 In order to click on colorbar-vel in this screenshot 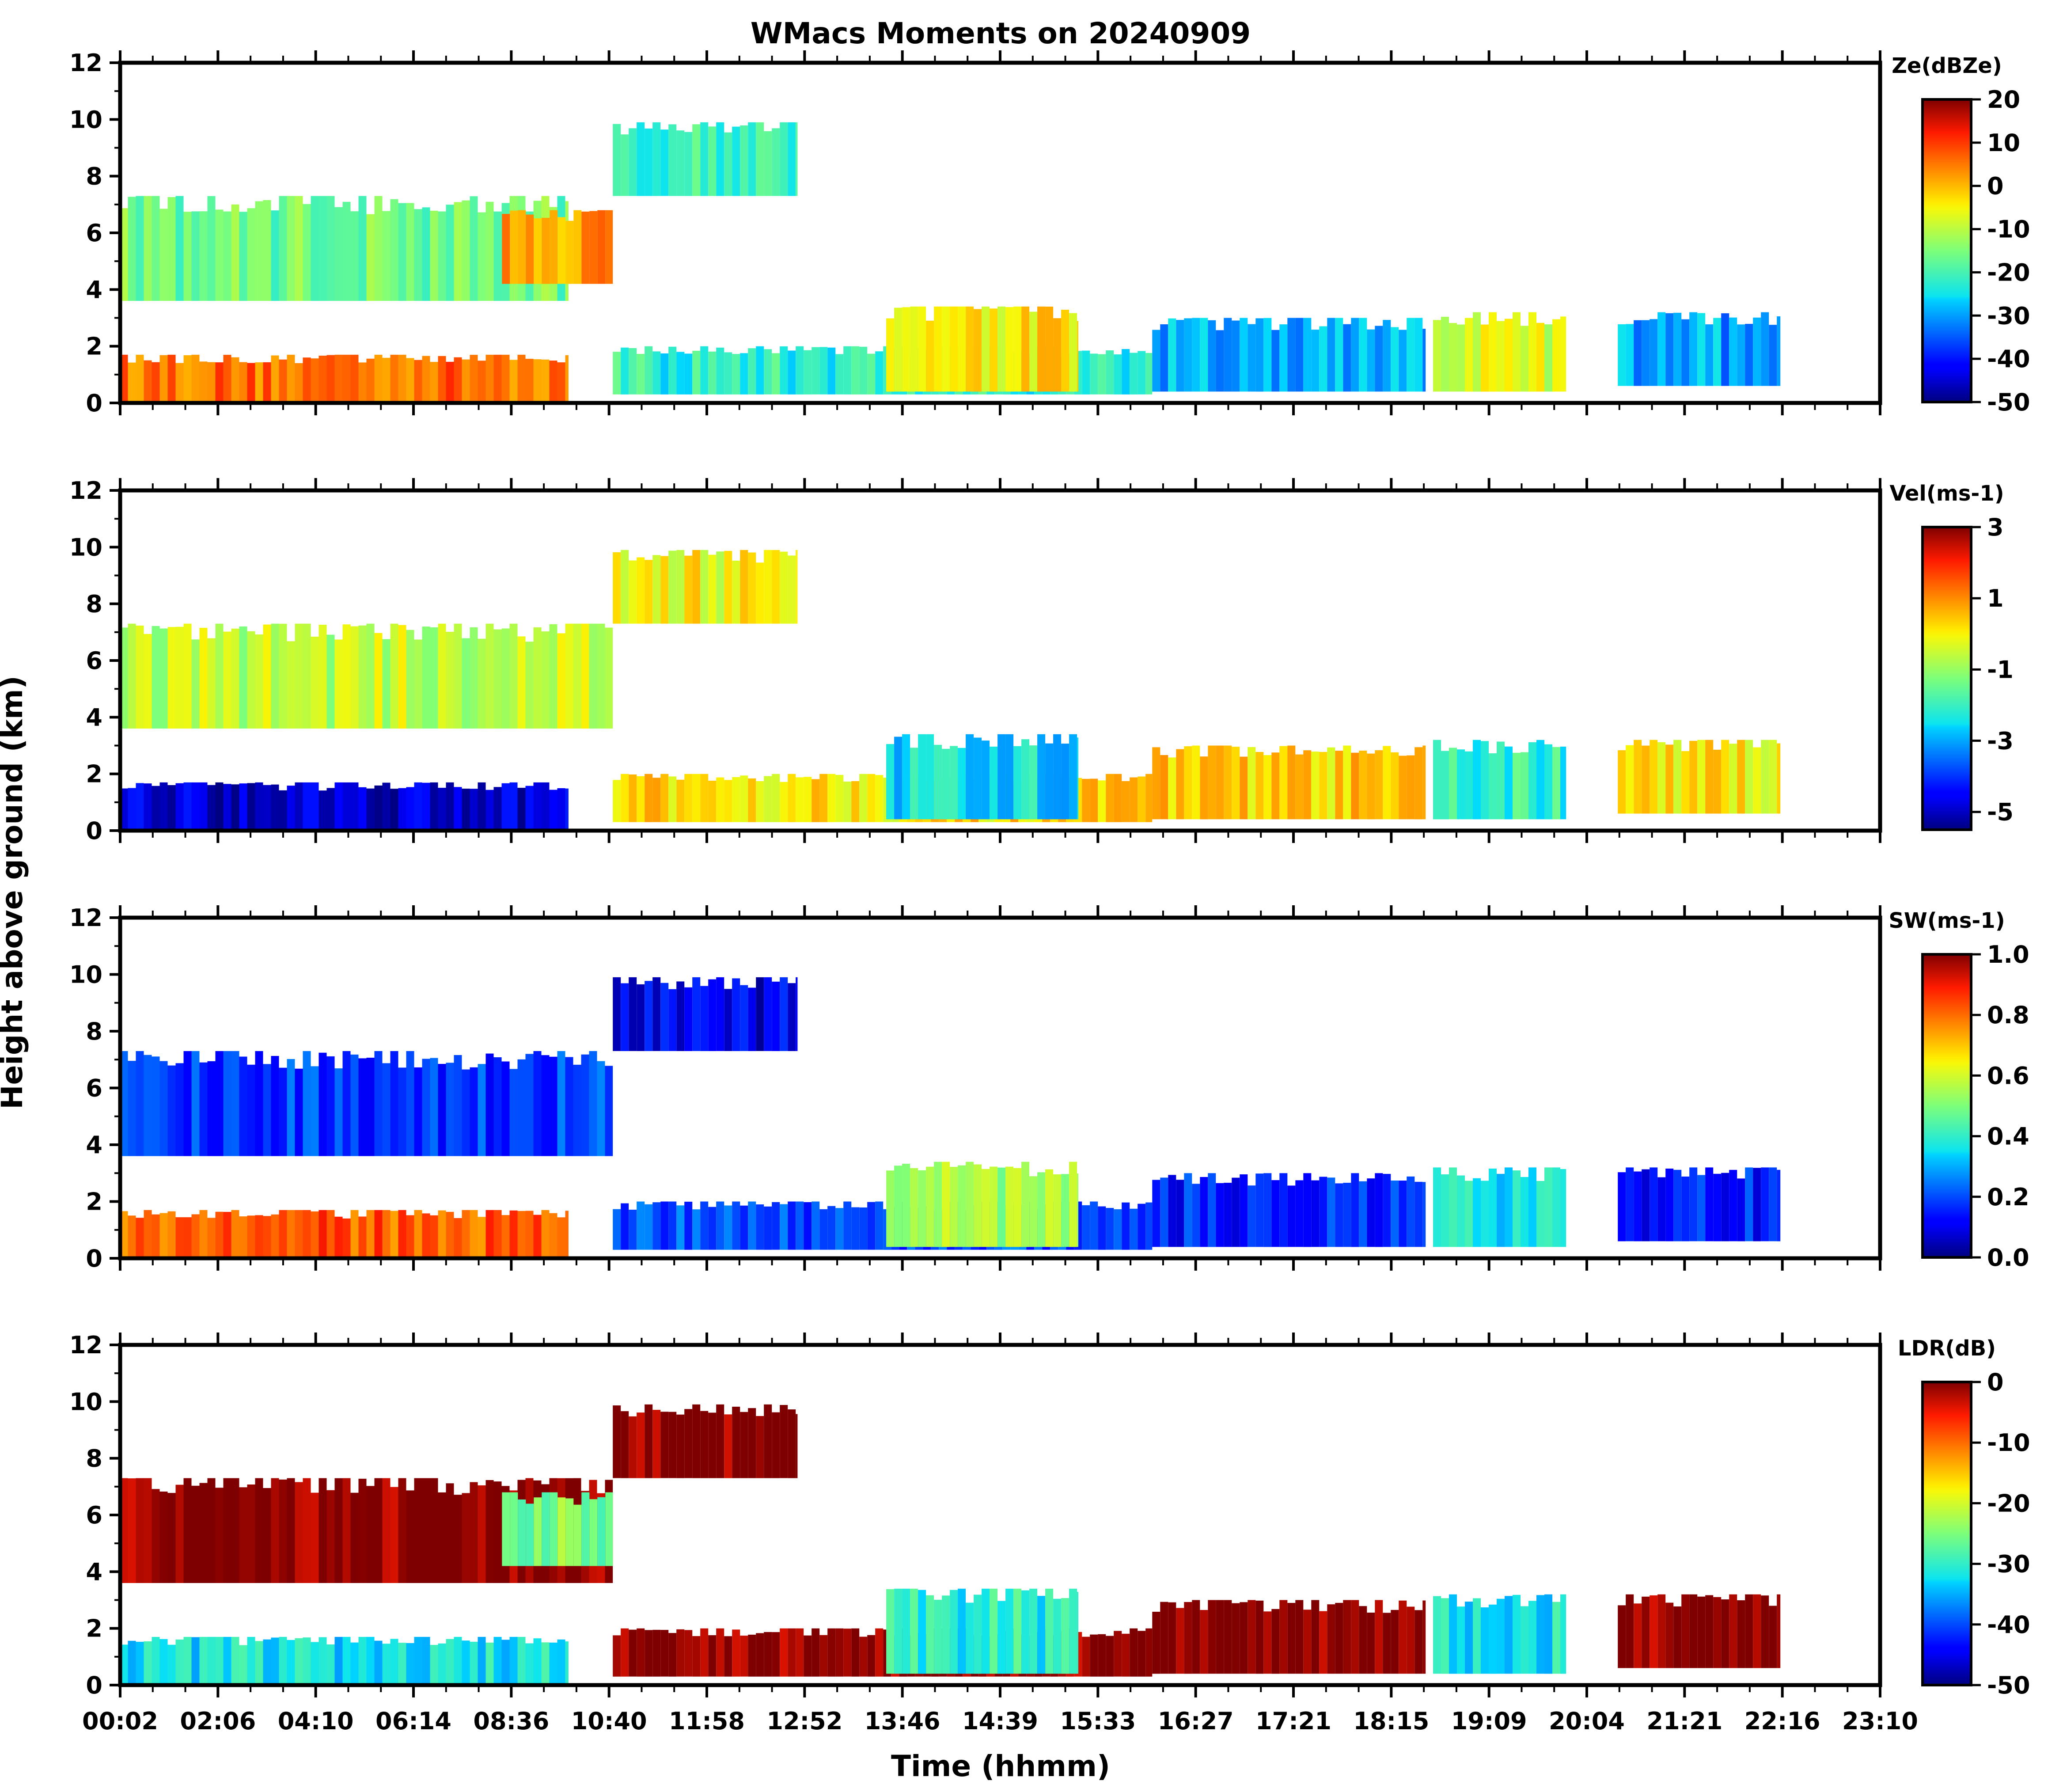, I will do `click(1946, 678)`.